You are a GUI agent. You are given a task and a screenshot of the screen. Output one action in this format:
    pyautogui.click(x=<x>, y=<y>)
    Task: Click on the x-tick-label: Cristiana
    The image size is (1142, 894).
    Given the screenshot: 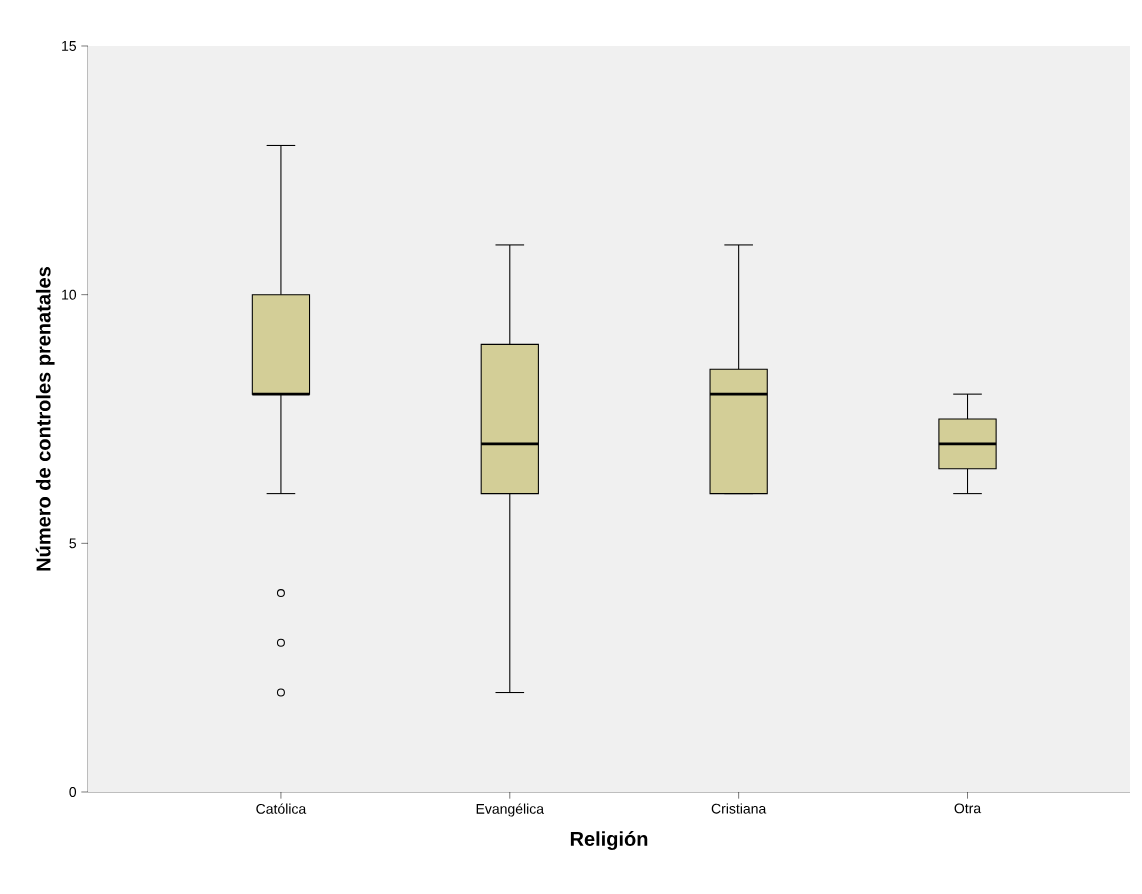 What is the action you would take?
    pyautogui.click(x=739, y=808)
    